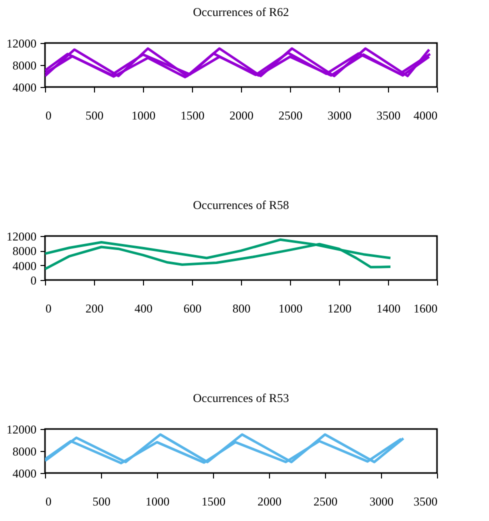 This screenshot has height=521, width=489. Describe the element at coordinates (143, 309) in the screenshot. I see `x-tick-label: 400` at that location.